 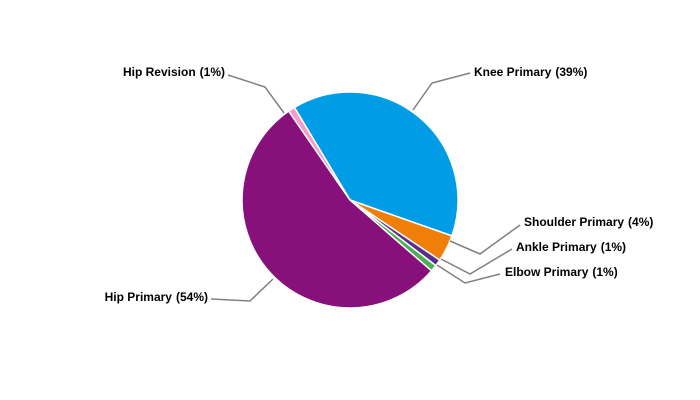 I want to click on slice-value-label: (39%), so click(x=571, y=72).